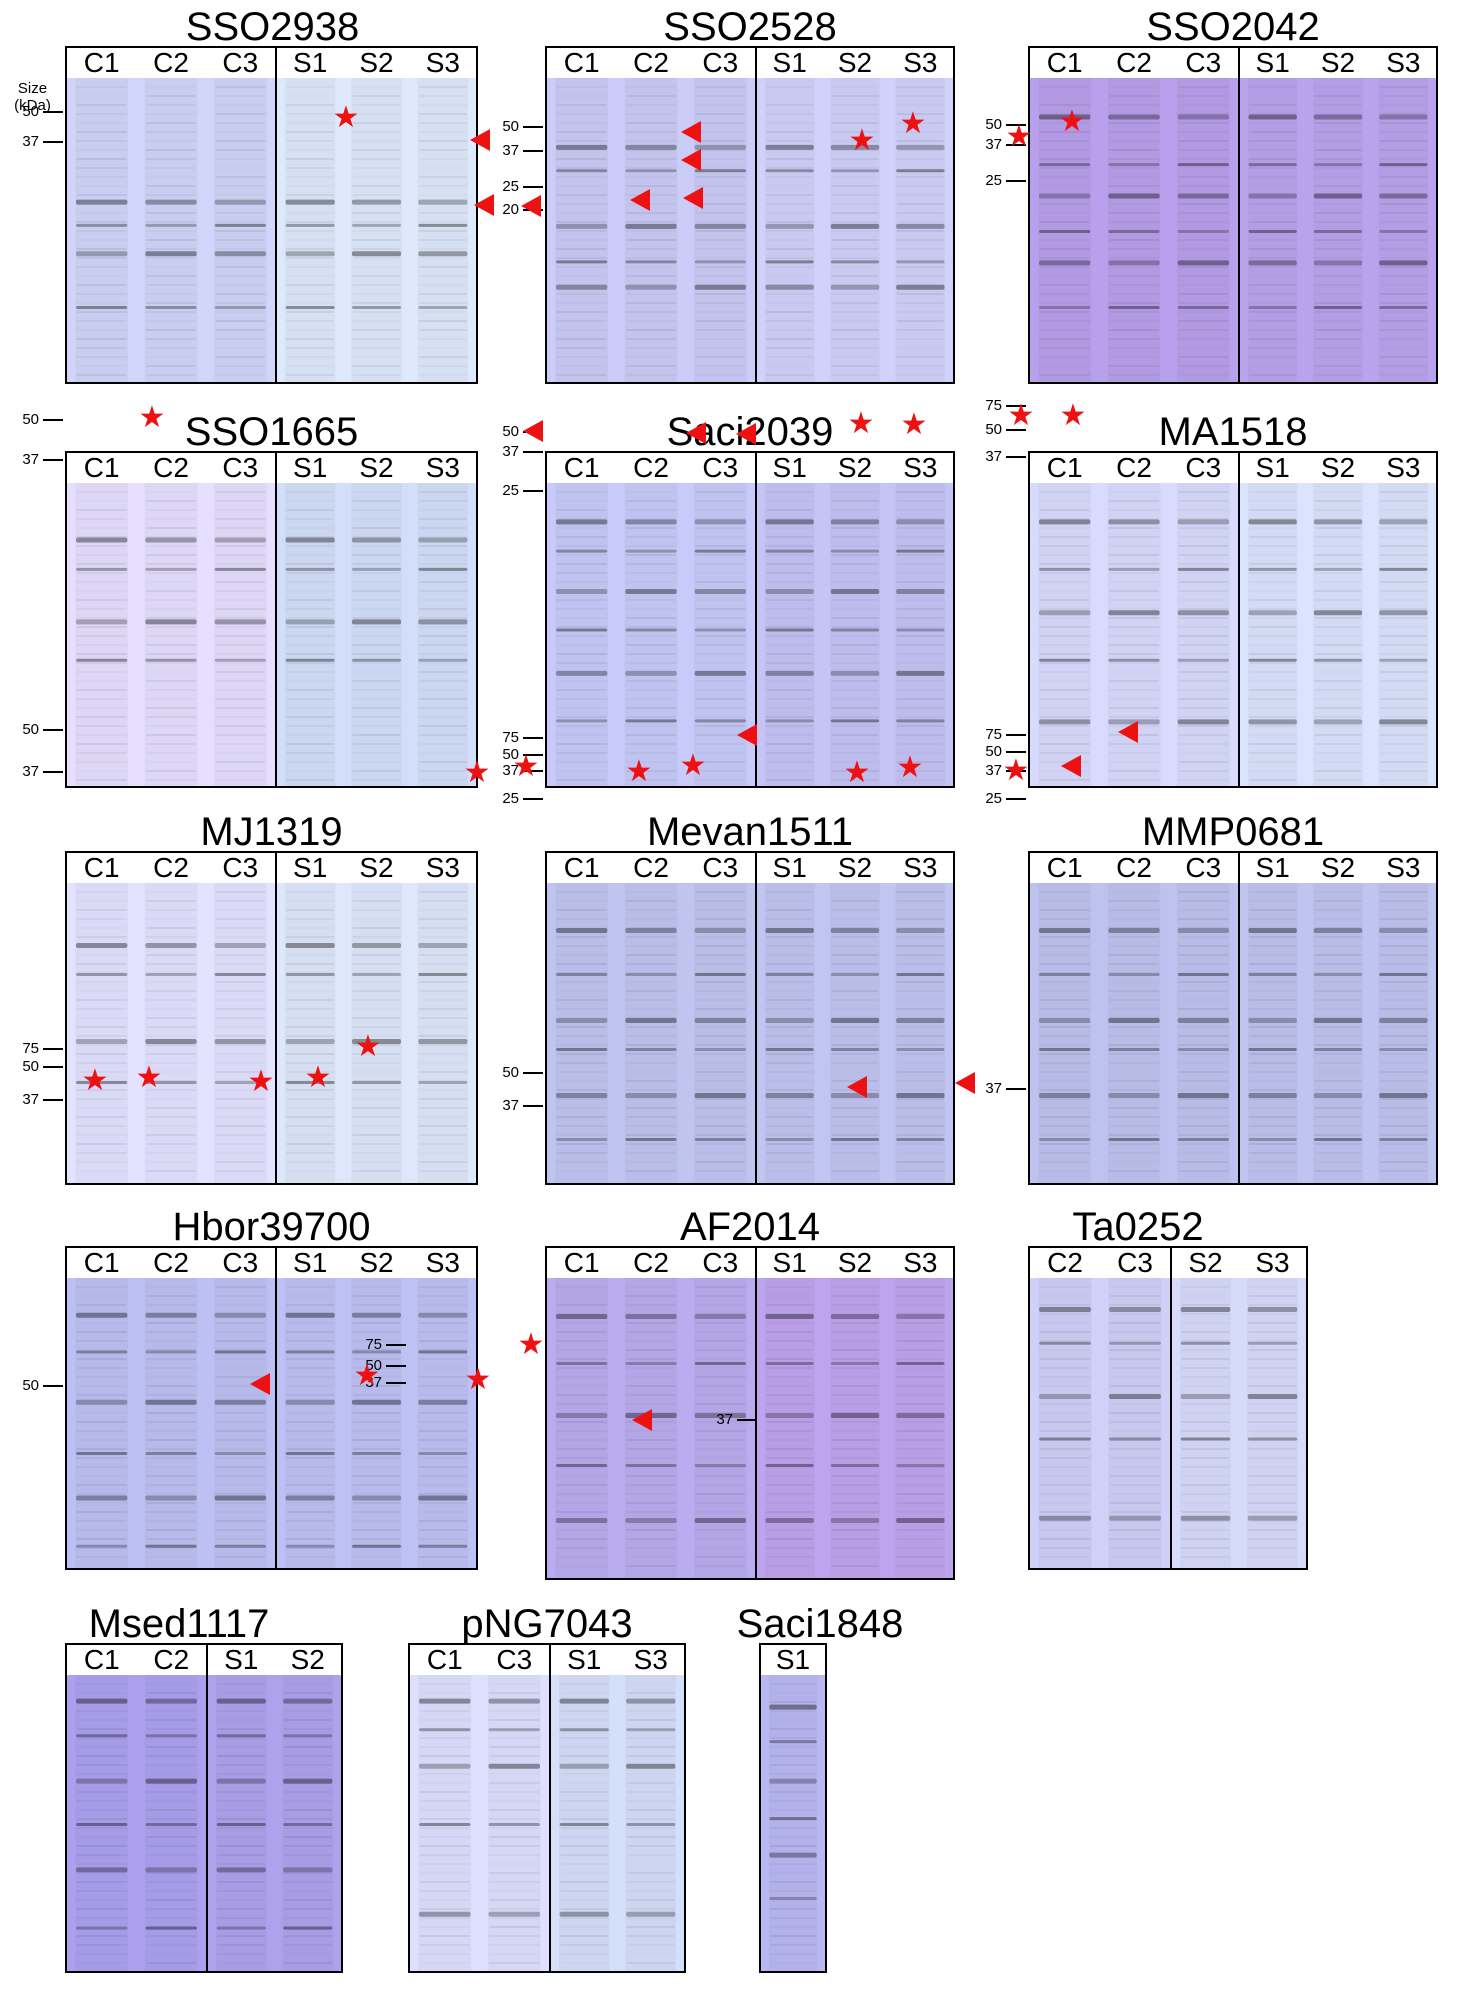  I want to click on gel-image: C1 C2 C3 S1 S2 S3, so click(750, 1413).